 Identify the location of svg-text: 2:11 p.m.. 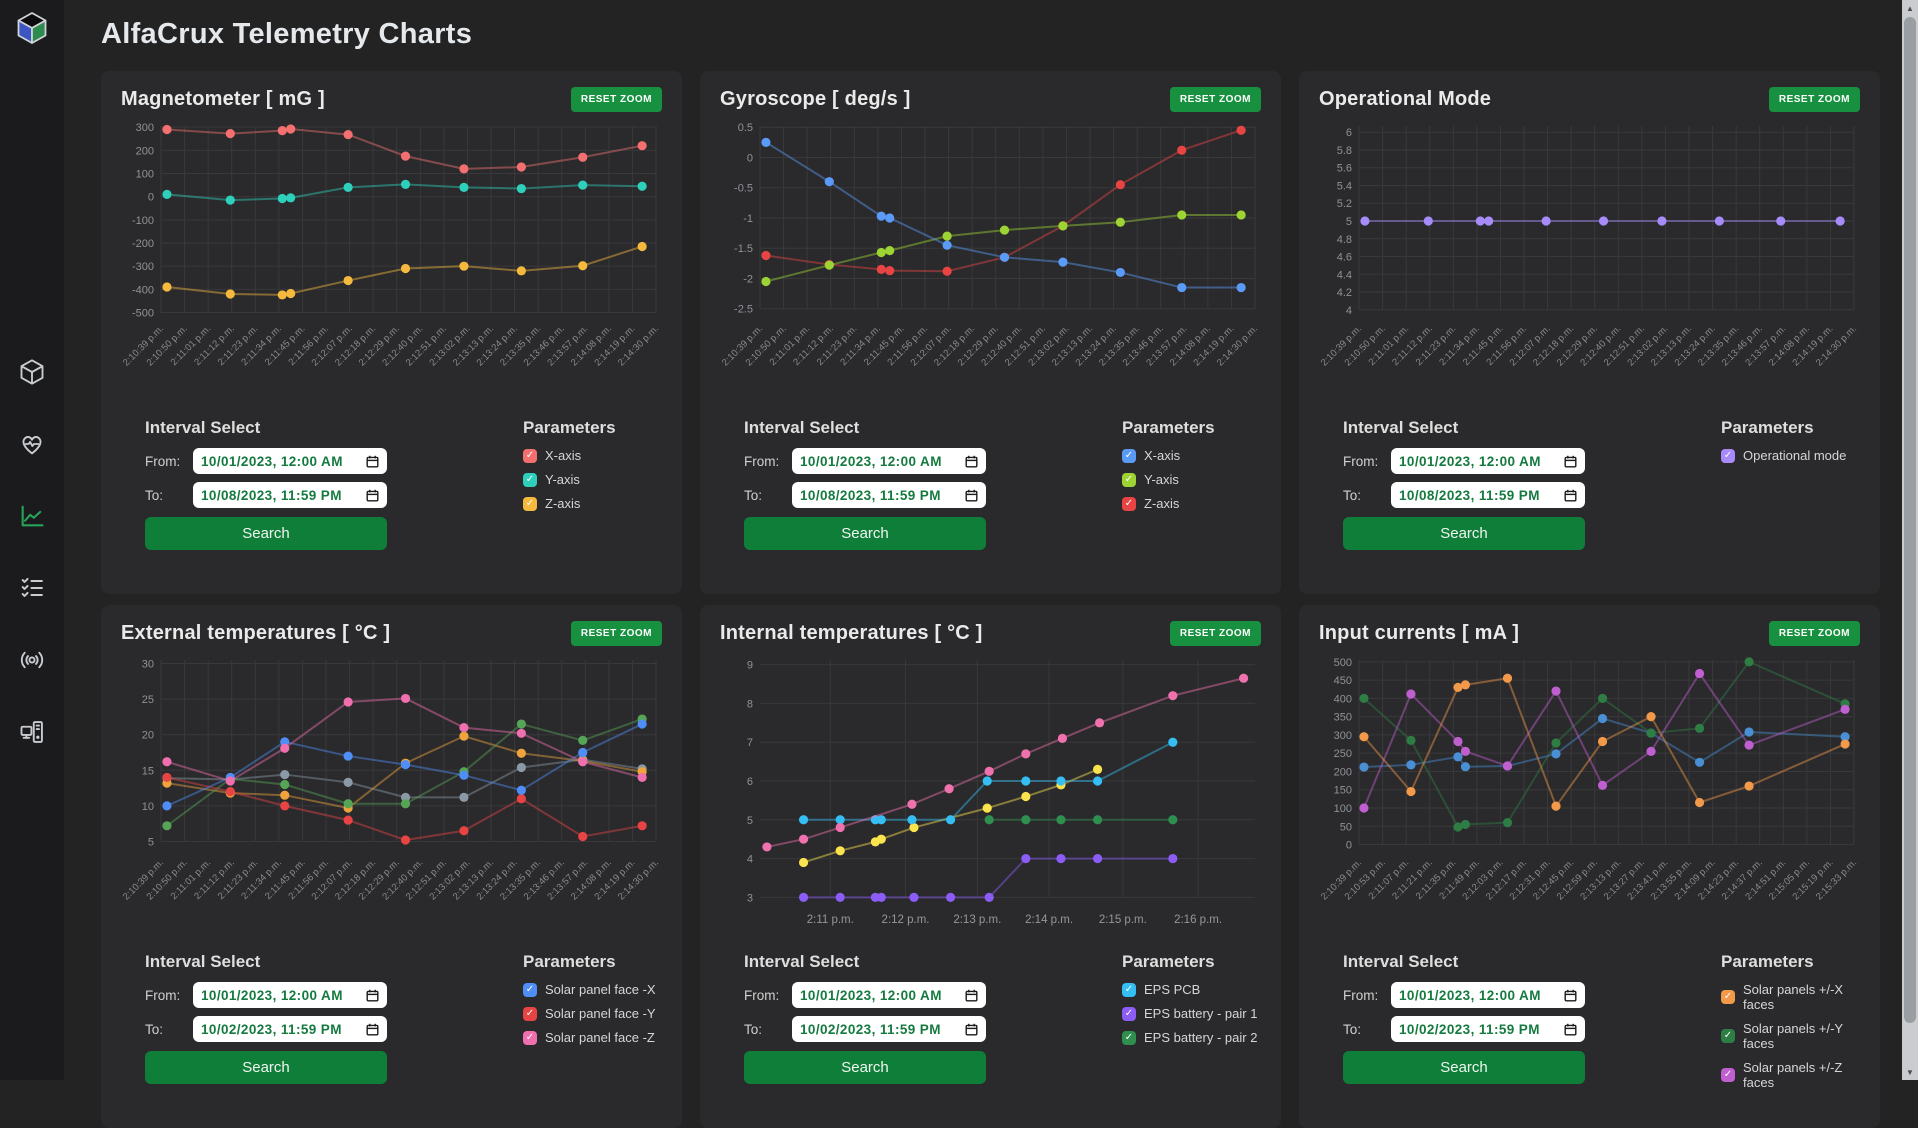
(830, 920).